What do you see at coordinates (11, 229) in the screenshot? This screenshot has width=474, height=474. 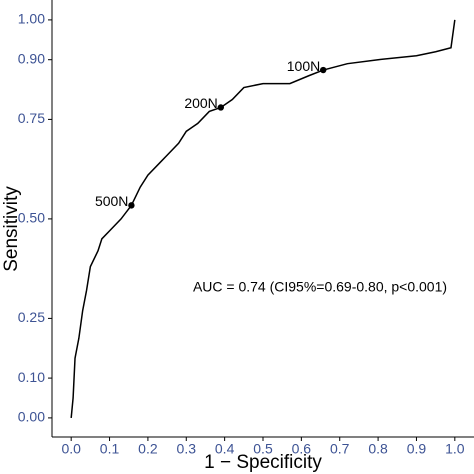 I see `y-axis-title: Sensitivity` at bounding box center [11, 229].